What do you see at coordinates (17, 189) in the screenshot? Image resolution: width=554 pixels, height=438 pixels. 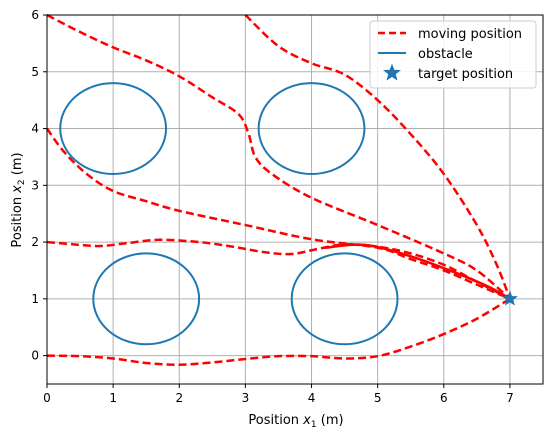 I see `y-axis-label-var: x` at bounding box center [17, 189].